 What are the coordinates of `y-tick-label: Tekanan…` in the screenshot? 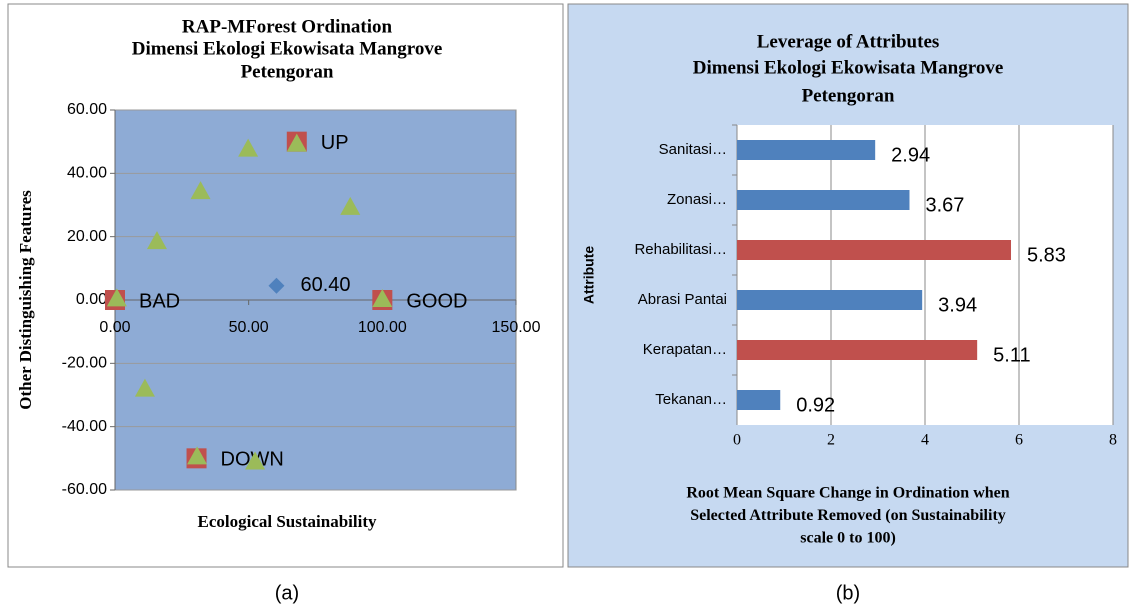 It's located at (691, 399).